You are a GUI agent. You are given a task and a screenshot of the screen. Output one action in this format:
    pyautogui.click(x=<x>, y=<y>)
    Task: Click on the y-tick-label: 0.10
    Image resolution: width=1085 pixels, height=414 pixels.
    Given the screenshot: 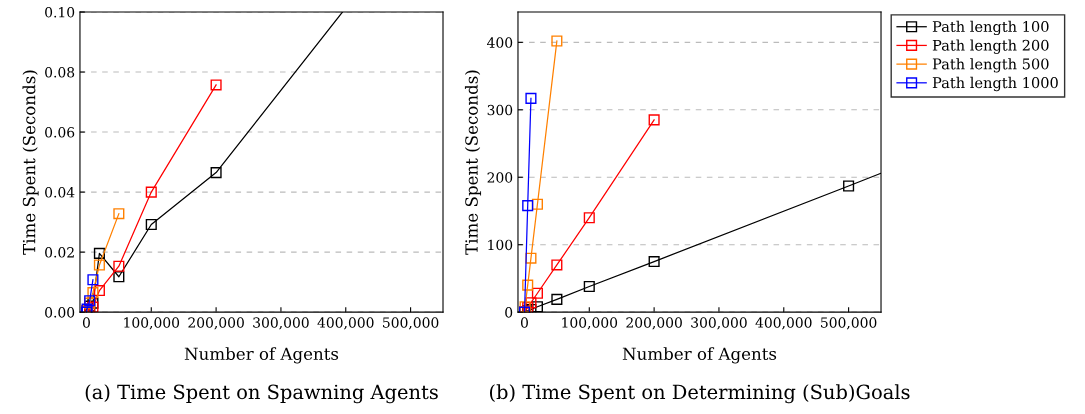 What is the action you would take?
    pyautogui.click(x=60, y=12)
    